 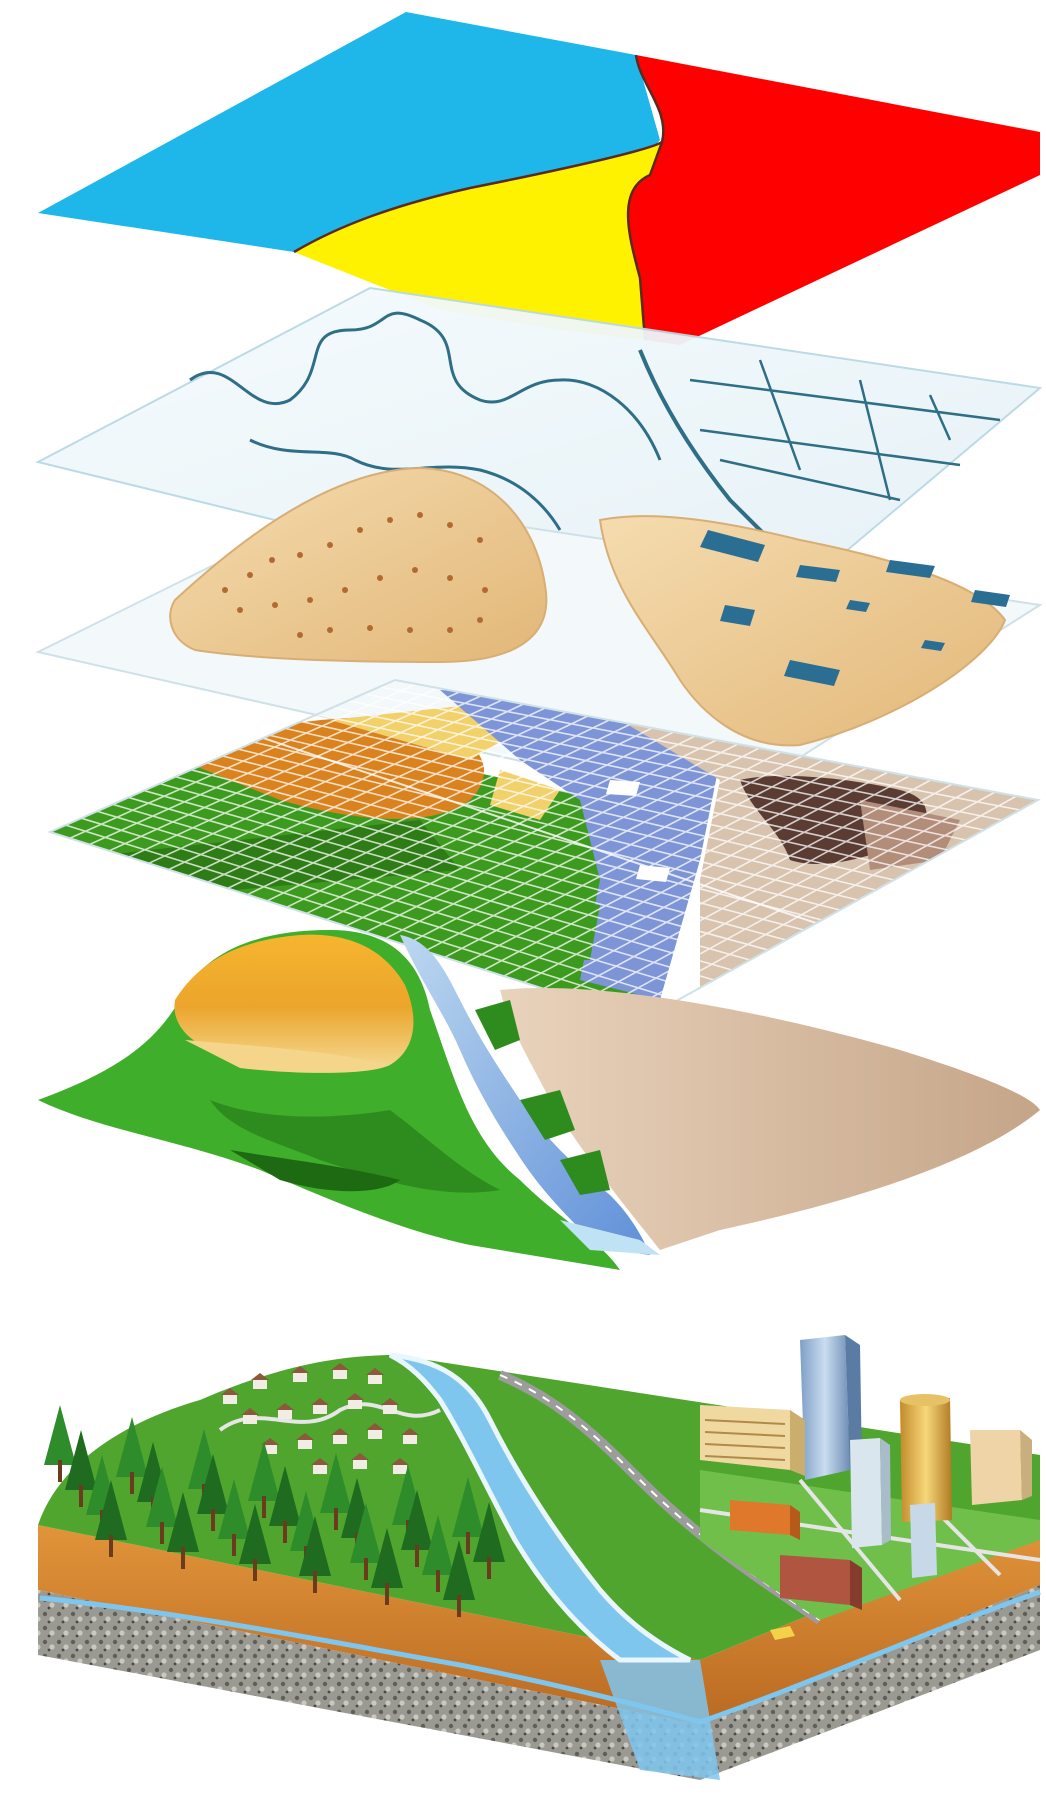 What do you see at coordinates (870, 1493) in the screenshot?
I see `building-white` at bounding box center [870, 1493].